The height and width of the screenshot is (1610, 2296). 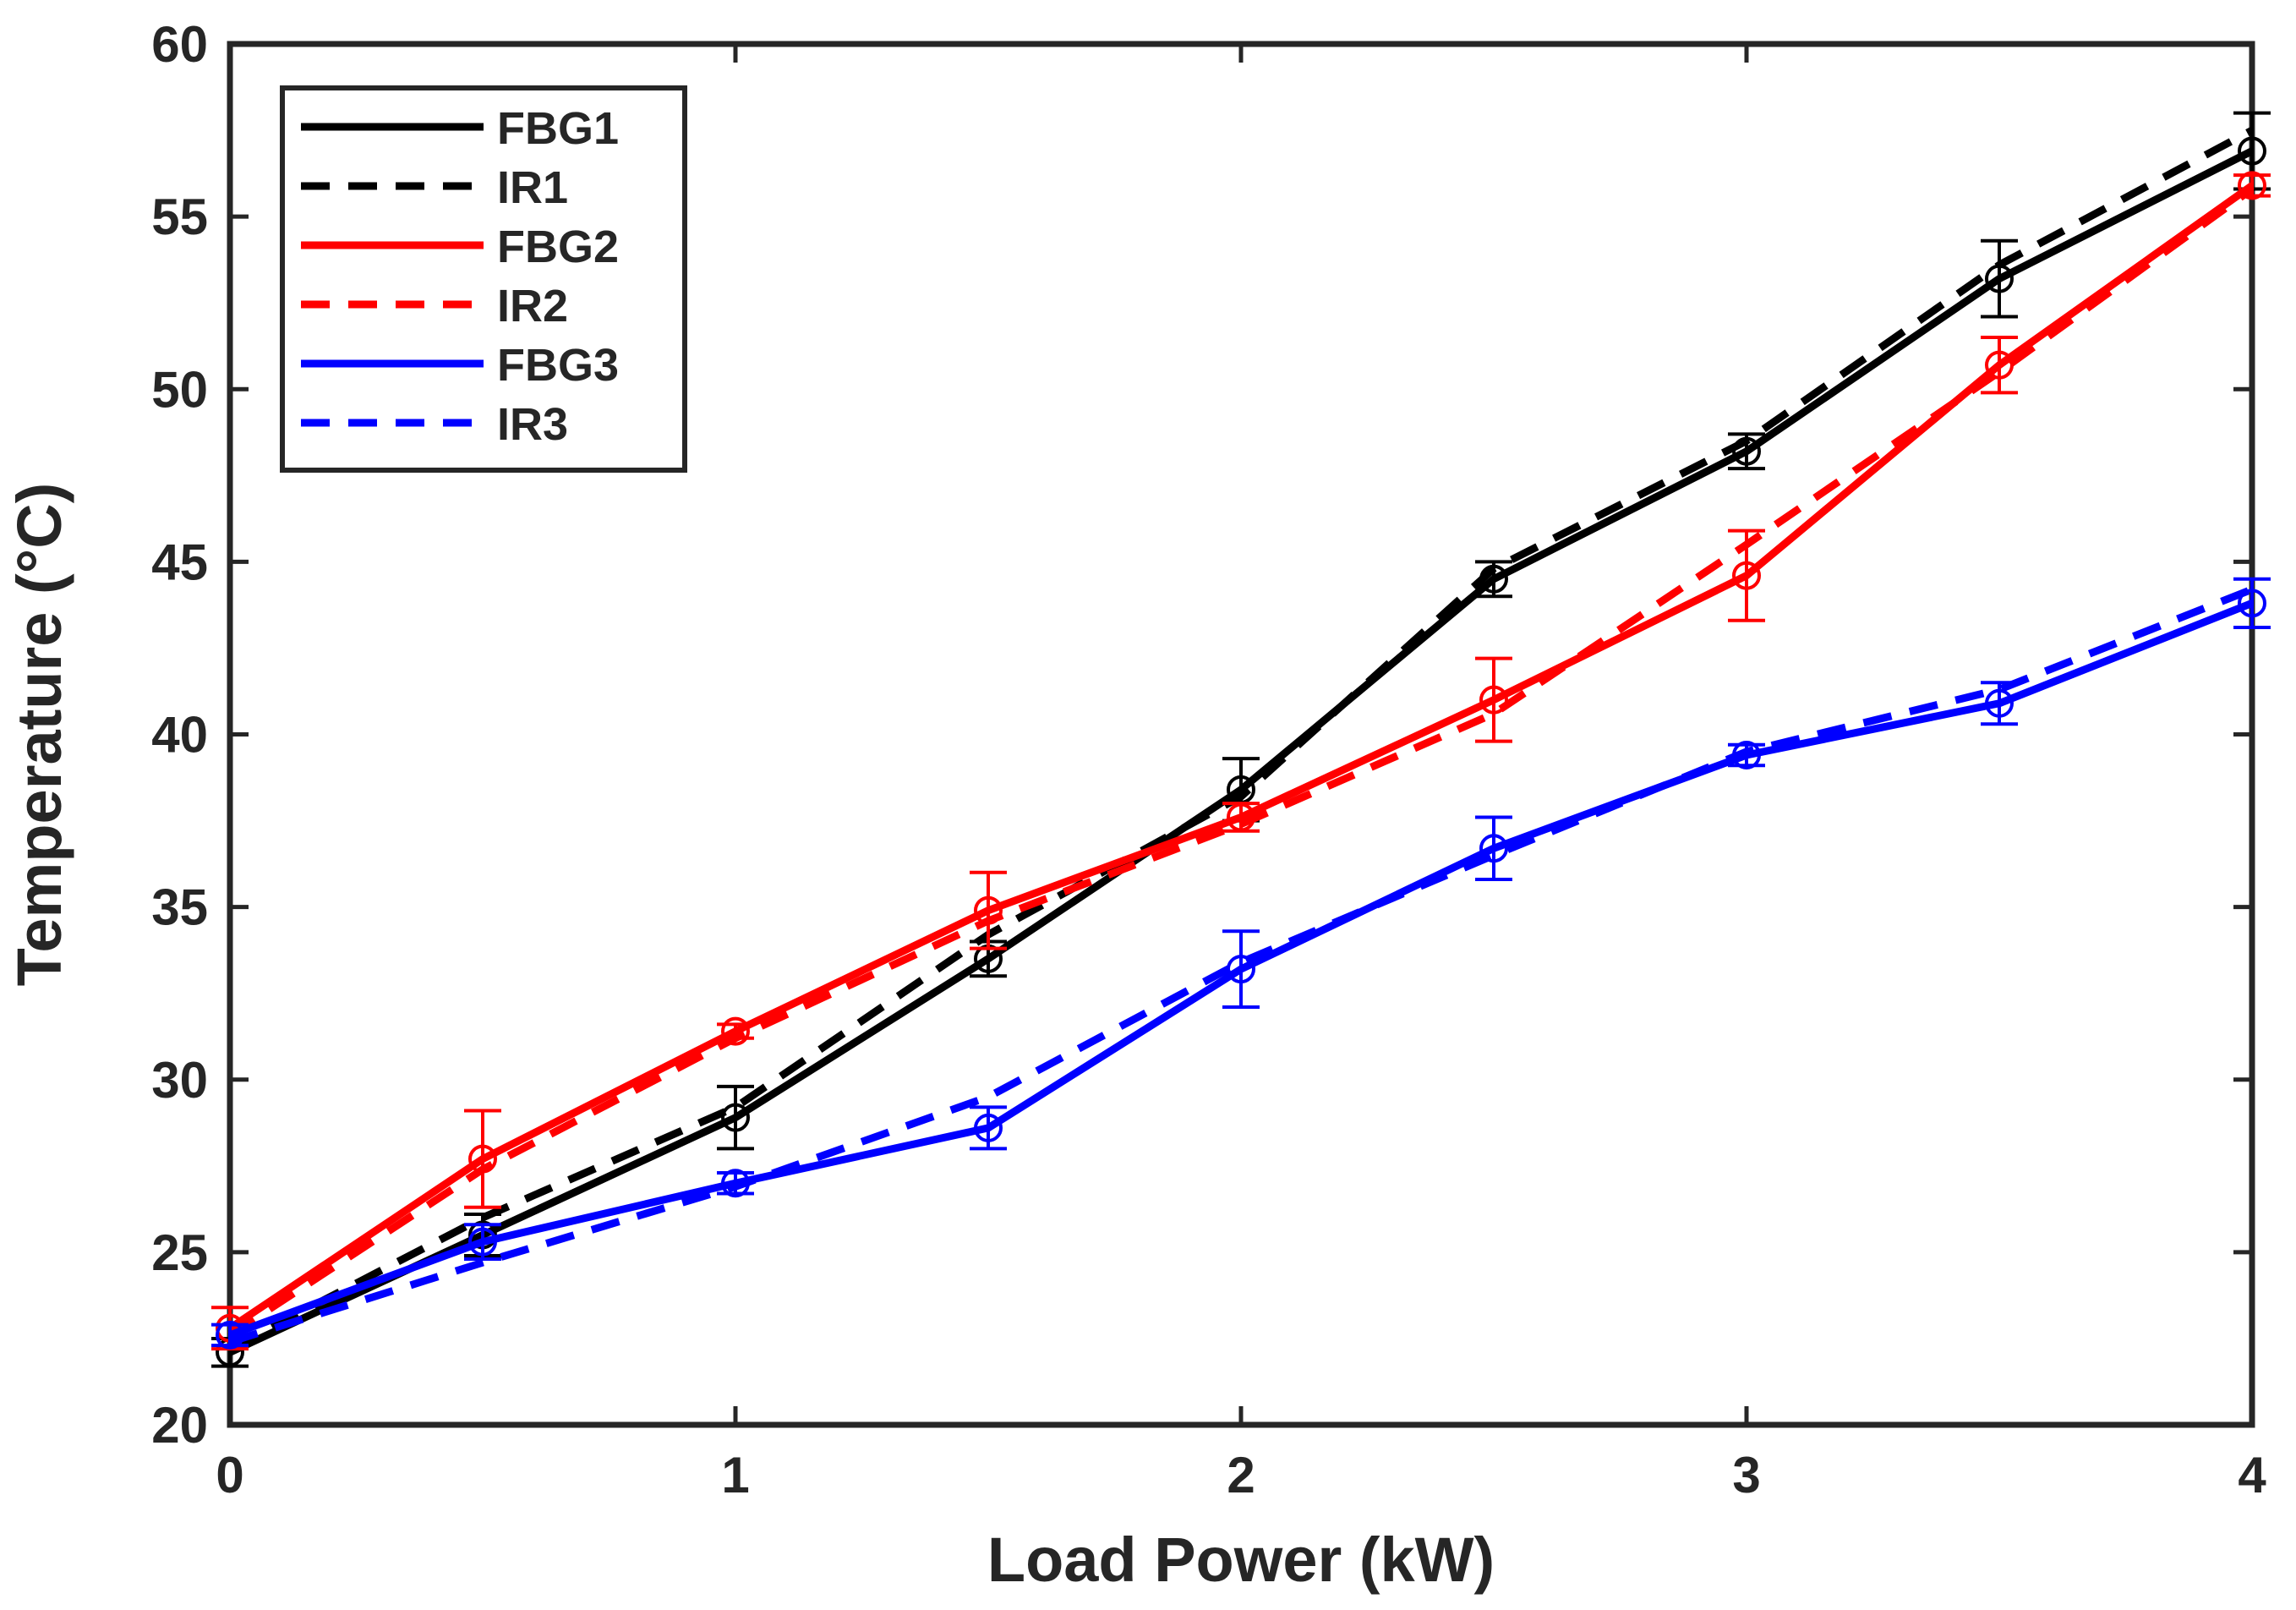 What do you see at coordinates (532, 424) in the screenshot?
I see `legend-label-ir3: IR3` at bounding box center [532, 424].